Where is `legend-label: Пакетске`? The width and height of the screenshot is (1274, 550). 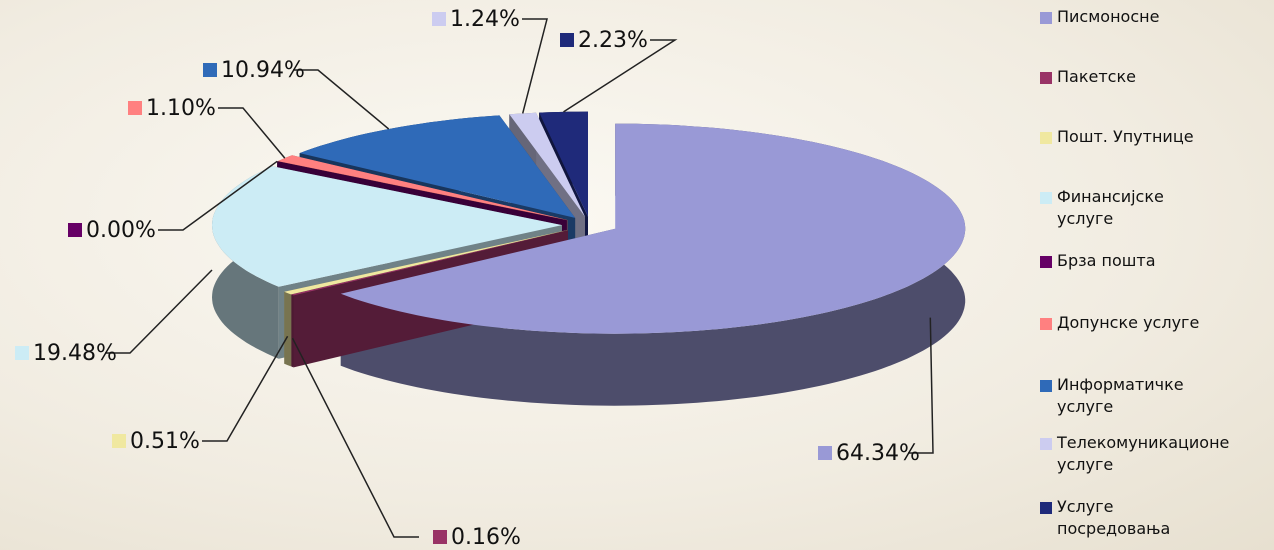 legend-label: Пакетске is located at coordinates (1096, 76).